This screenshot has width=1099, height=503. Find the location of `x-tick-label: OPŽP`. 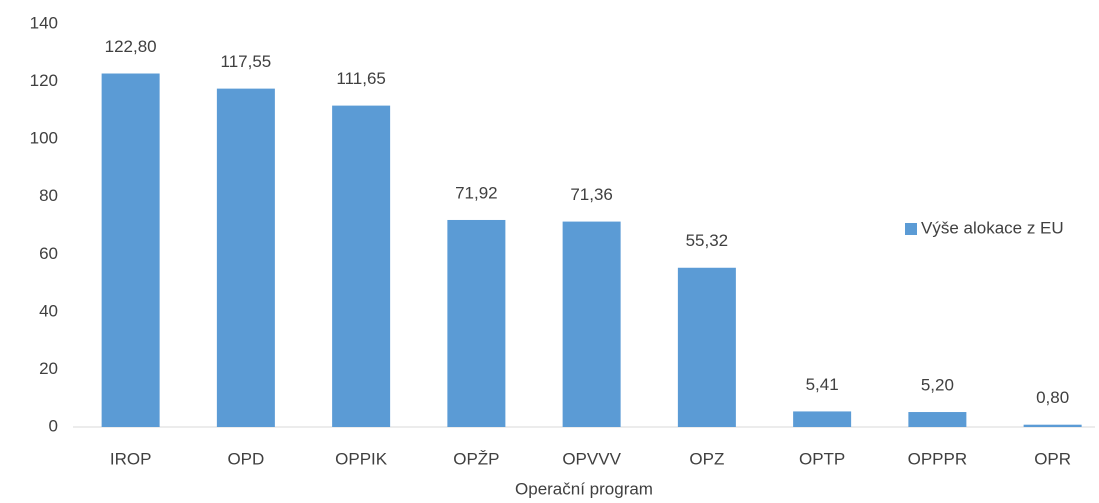

x-tick-label: OPŽP is located at coordinates (476, 458).